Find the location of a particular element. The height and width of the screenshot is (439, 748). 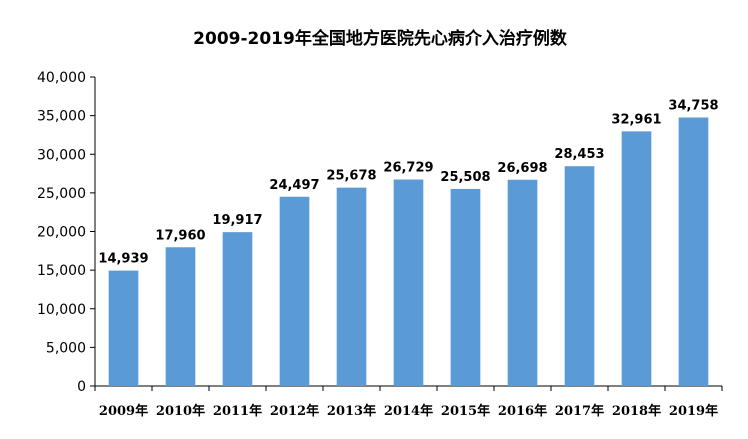

data-label: 26,698 is located at coordinates (522, 168).